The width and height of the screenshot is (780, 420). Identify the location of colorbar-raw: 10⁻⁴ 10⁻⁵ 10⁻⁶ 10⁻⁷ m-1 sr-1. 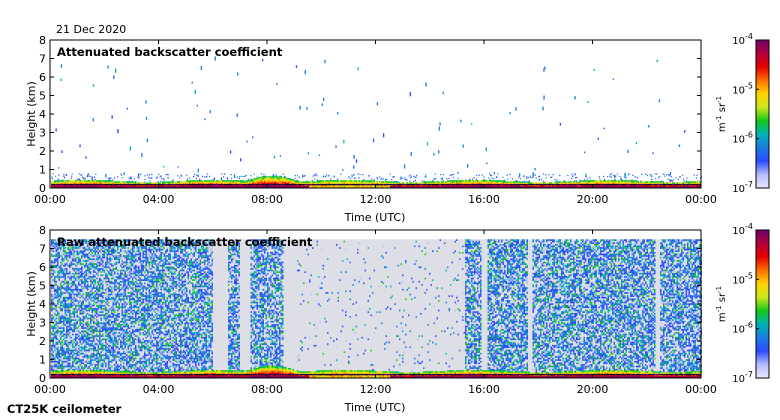
(742, 303).